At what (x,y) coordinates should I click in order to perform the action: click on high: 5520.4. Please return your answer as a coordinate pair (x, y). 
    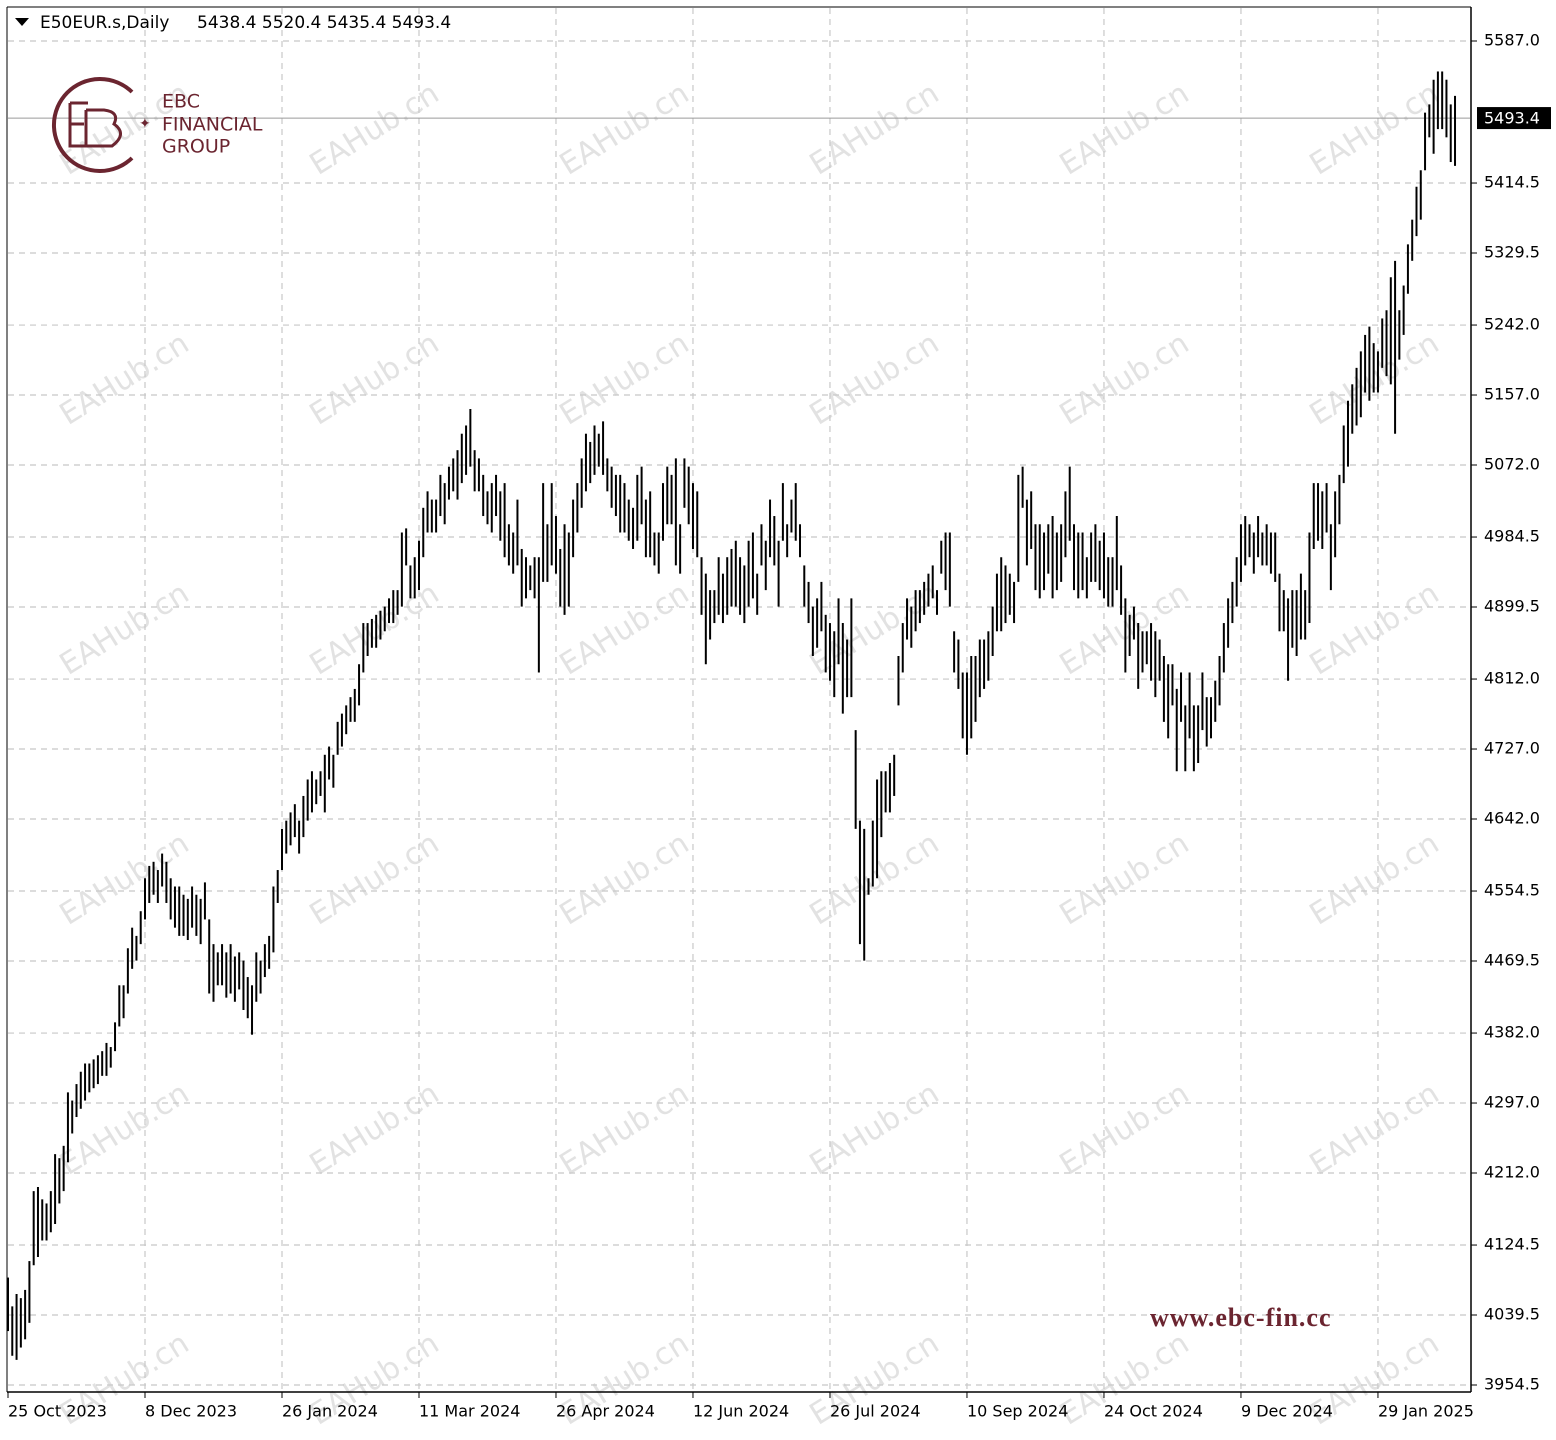
    Looking at the image, I should click on (291, 23).